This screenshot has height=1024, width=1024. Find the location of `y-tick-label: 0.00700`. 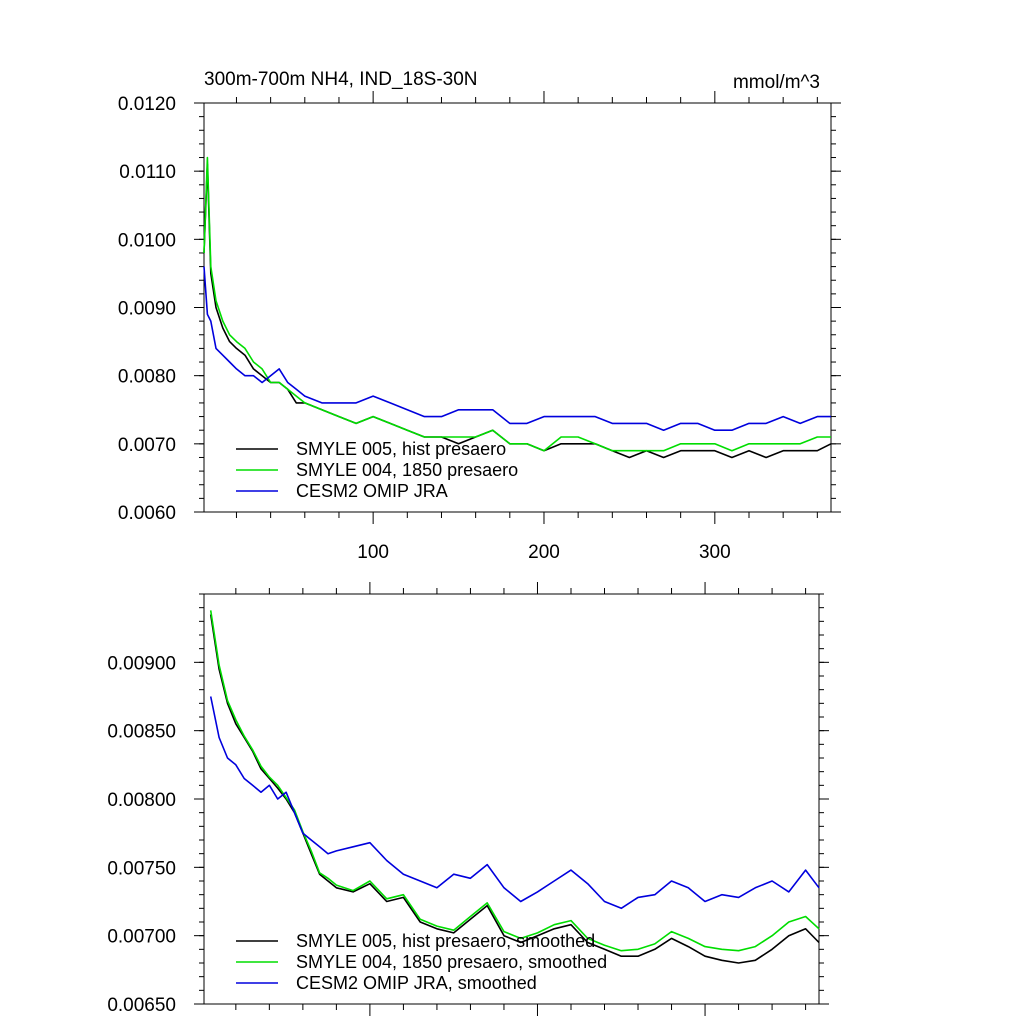

y-tick-label: 0.00700 is located at coordinates (141, 937).